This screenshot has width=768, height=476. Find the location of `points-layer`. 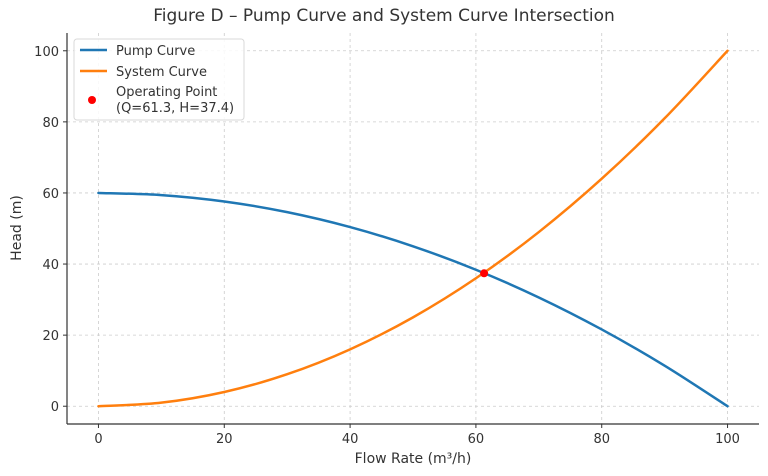

points-layer is located at coordinates (484, 273).